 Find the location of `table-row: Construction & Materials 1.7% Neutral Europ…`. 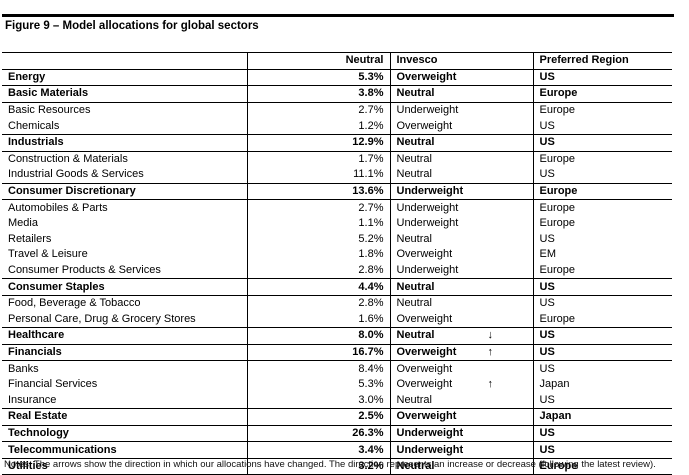

table-row: Construction & Materials 1.7% Neutral Europ… is located at coordinates (337, 159).